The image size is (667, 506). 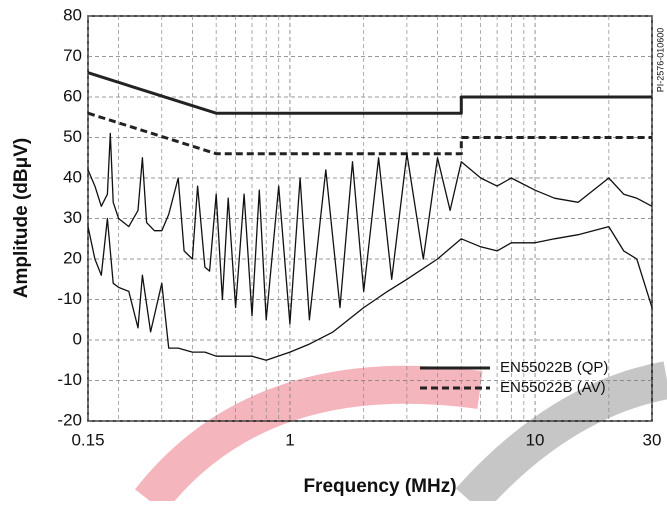 I want to click on x-tick-label: 10, so click(x=535, y=439).